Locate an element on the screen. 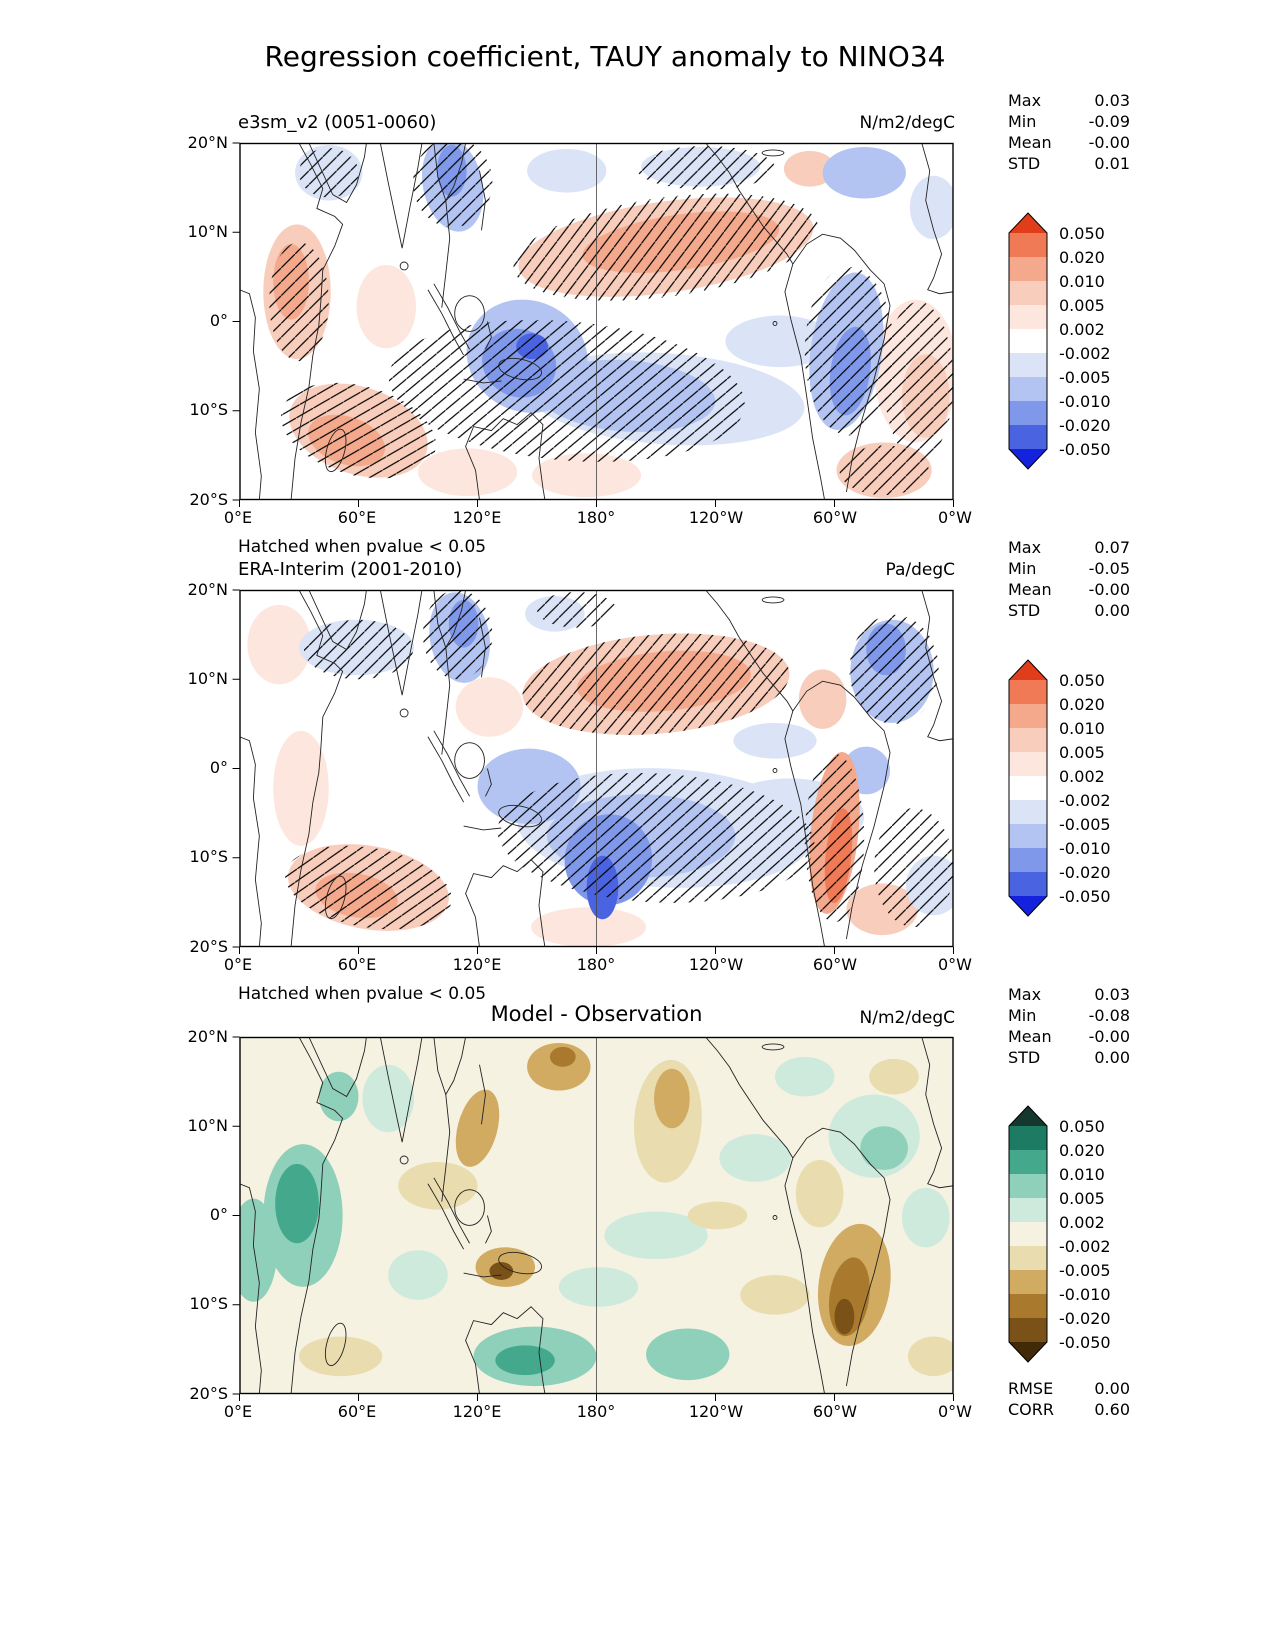 The image size is (1275, 1650). map-3-content is located at coordinates (596, 1215).